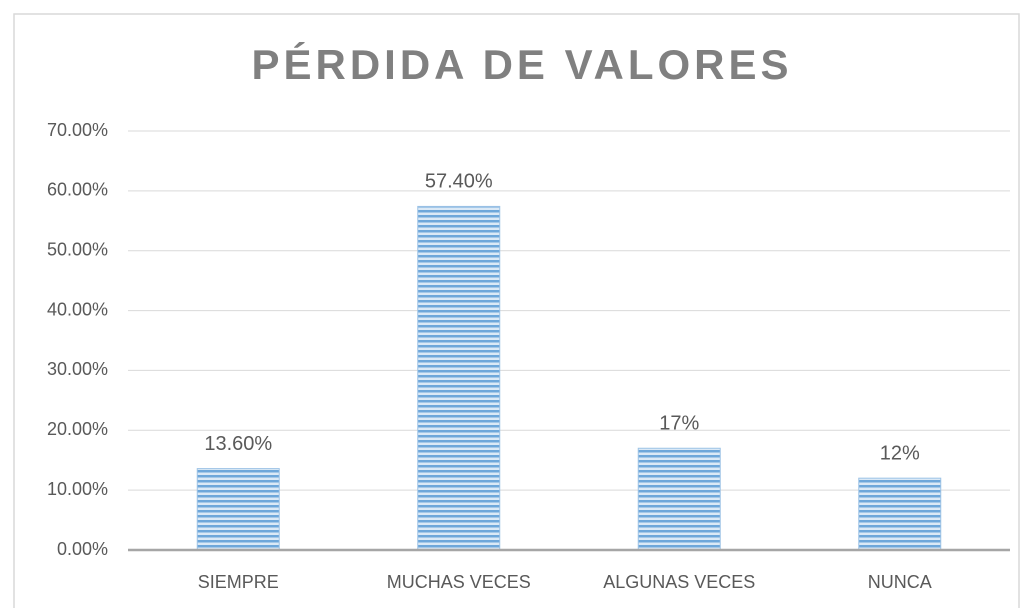 The width and height of the screenshot is (1026, 613). Describe the element at coordinates (679, 424) in the screenshot. I see `data-label: 17%` at that location.